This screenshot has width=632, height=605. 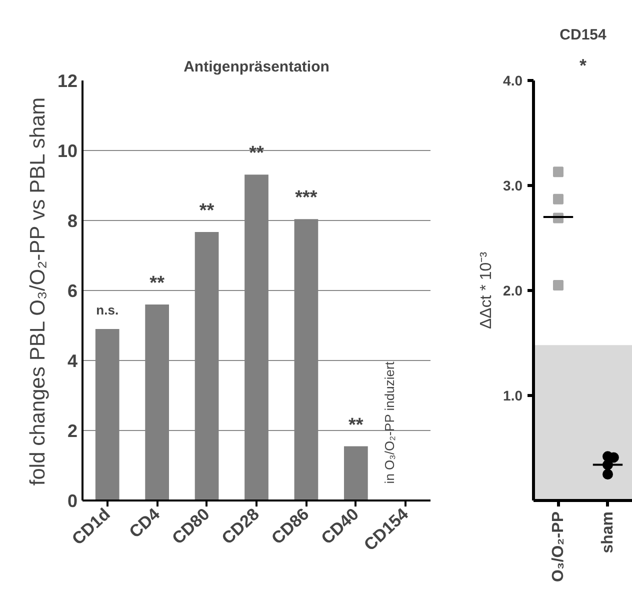 What do you see at coordinates (487, 290) in the screenshot?
I see `y-axis-title: ΔΔct * 10⁻³` at bounding box center [487, 290].